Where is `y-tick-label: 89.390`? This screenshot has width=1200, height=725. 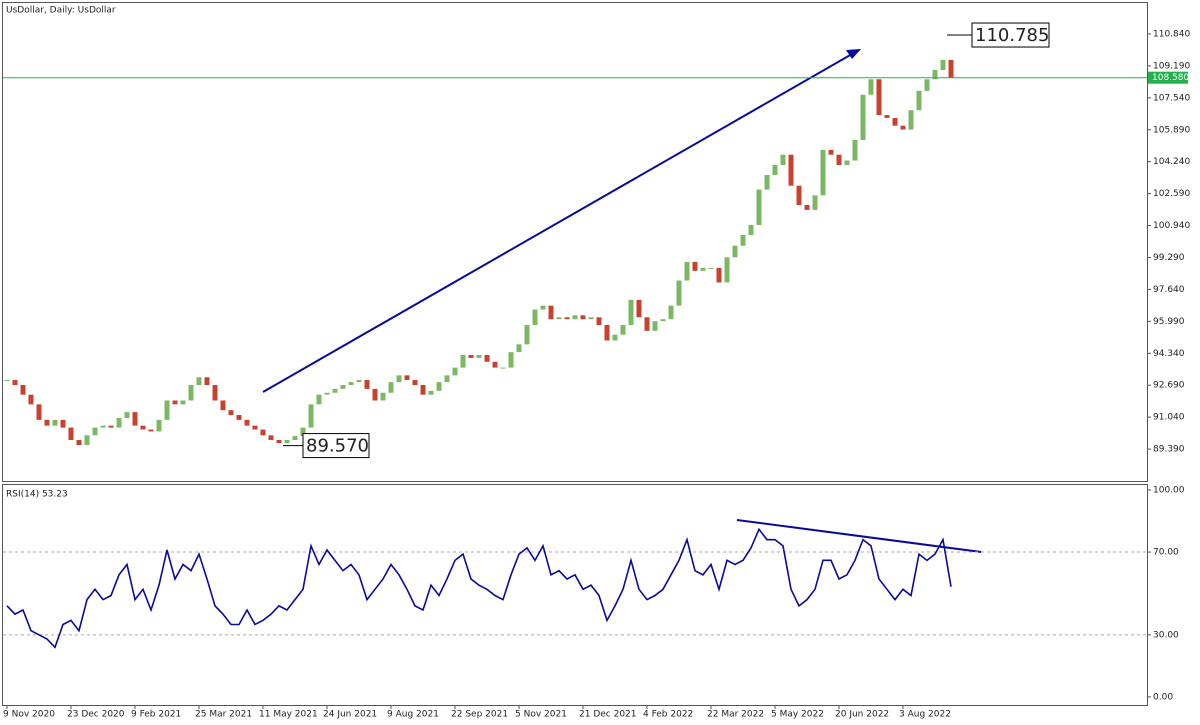
y-tick-label: 89.390 is located at coordinates (1169, 450).